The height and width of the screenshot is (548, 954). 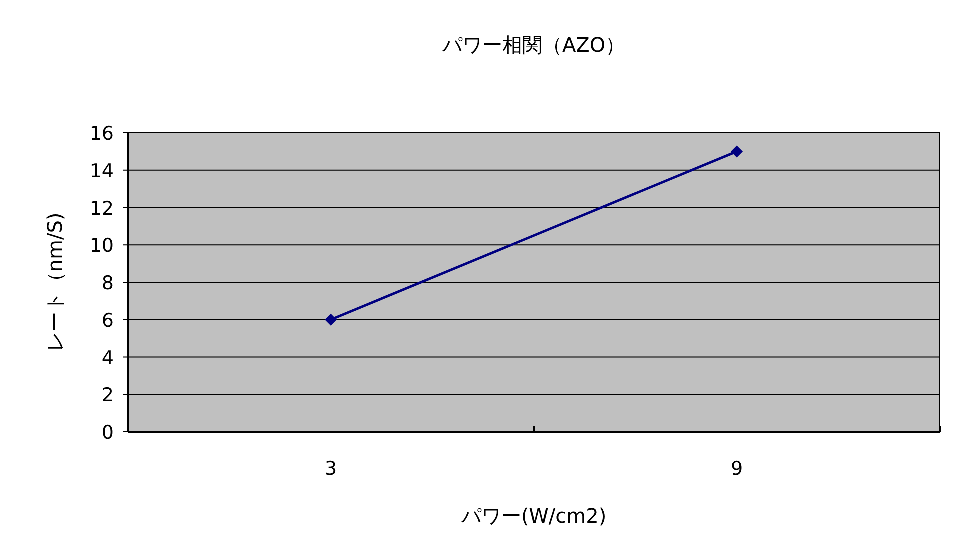 I want to click on y-tick-label: 16, so click(x=102, y=134).